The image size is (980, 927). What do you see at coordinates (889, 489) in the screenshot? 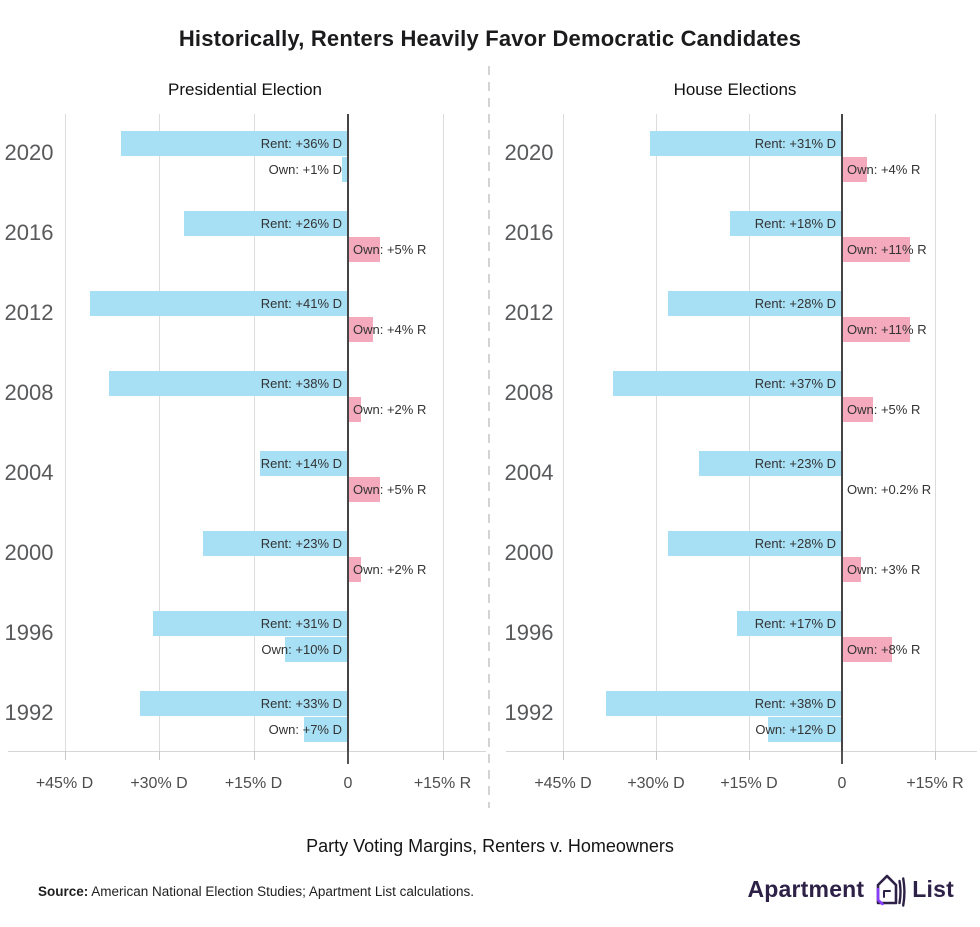
I see `own-bar-label: Own: +0.2% R` at bounding box center [889, 489].